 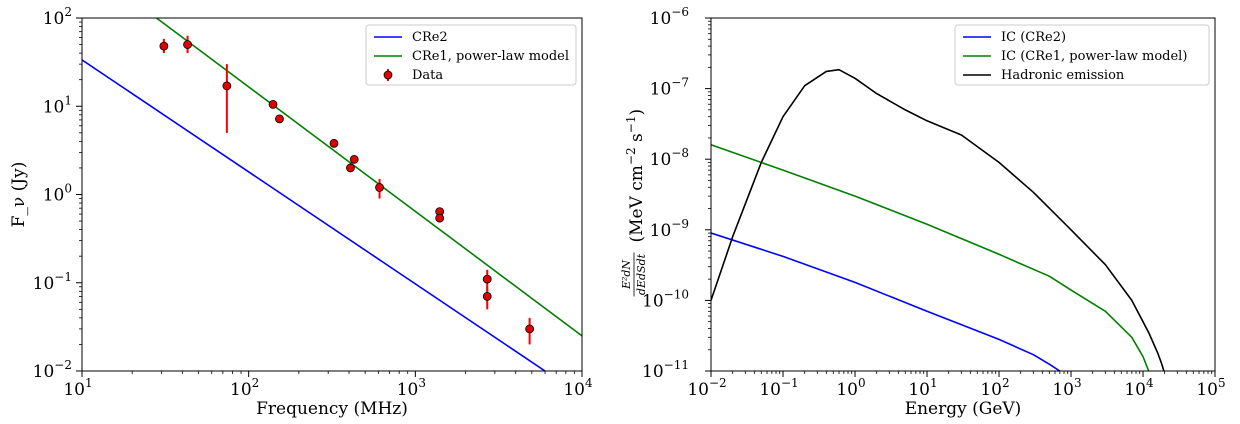 I want to click on y-axis-label: F_ν (Jy), so click(x=19, y=195).